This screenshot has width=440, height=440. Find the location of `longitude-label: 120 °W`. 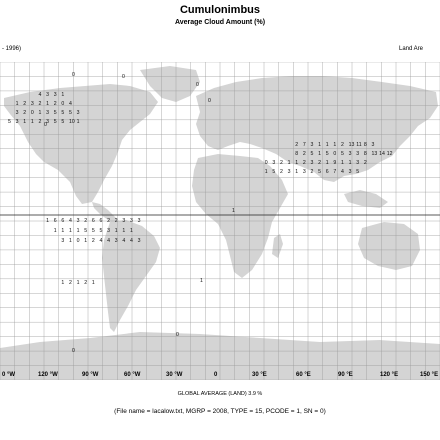

longitude-label: 120 °W is located at coordinates (48, 375).